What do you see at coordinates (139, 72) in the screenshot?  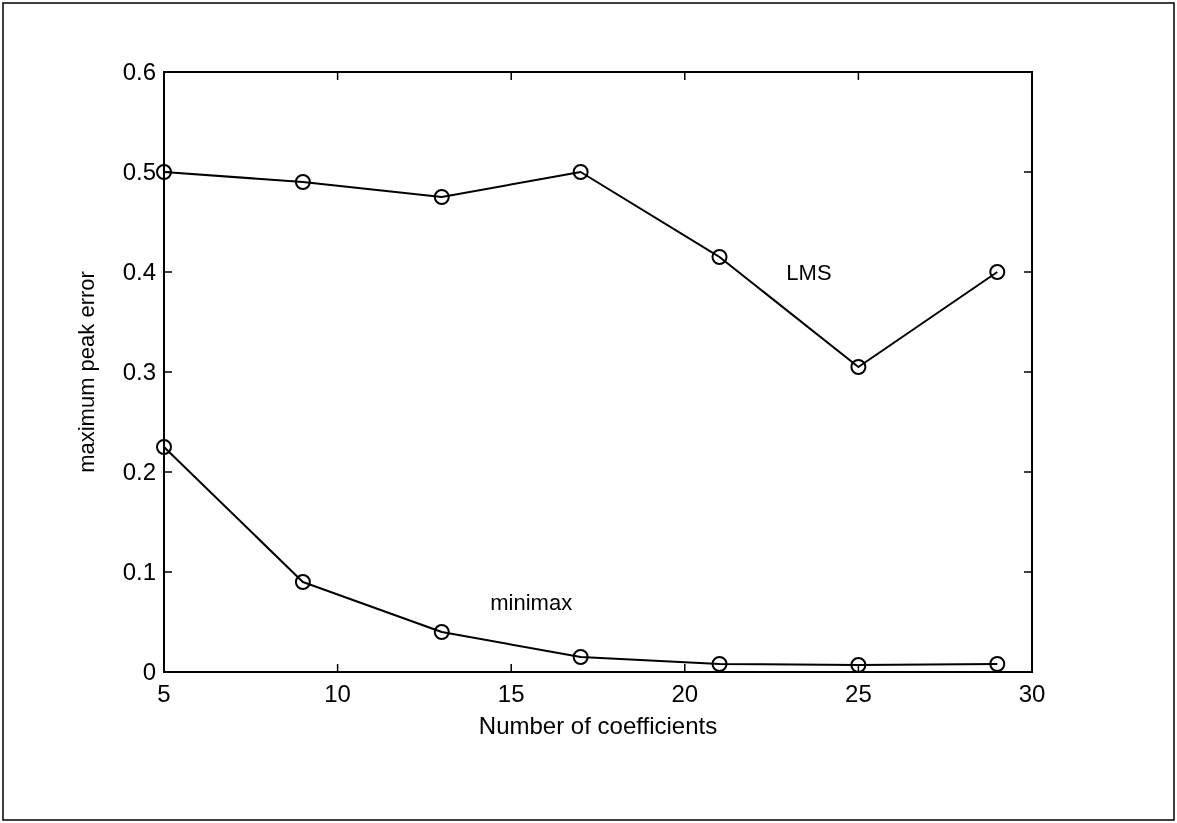 I see `y-tick-label: 0.6` at bounding box center [139, 72].